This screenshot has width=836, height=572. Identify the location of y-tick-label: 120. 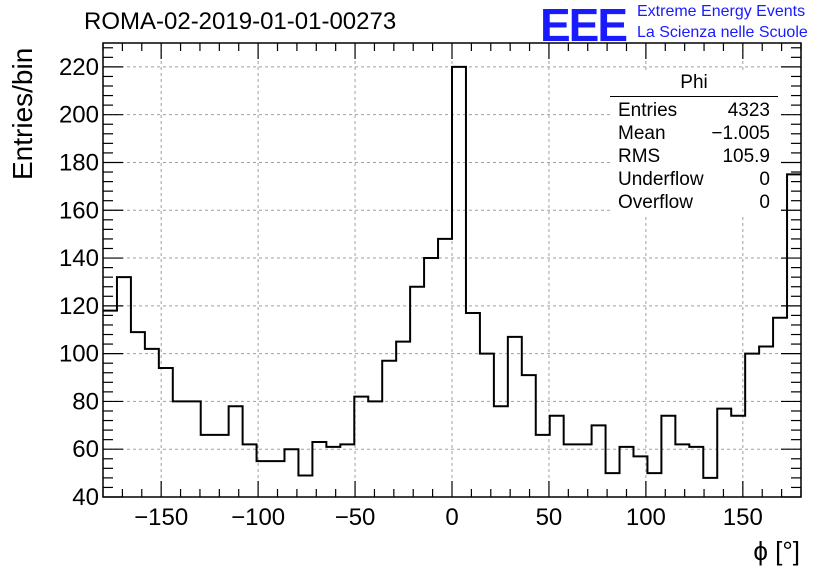
(79, 306).